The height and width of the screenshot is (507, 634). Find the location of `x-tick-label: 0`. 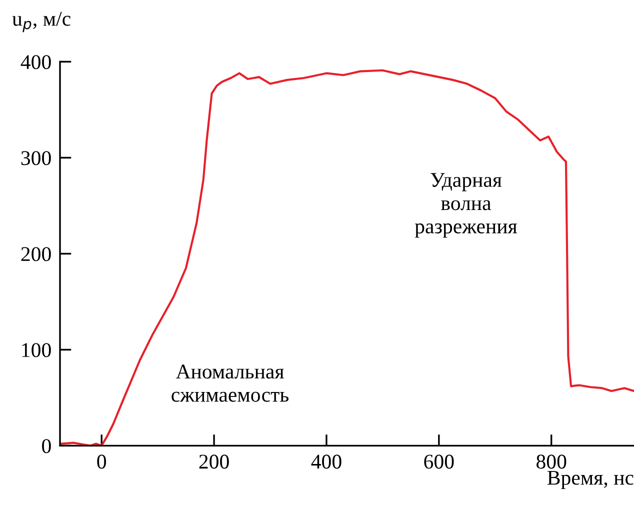

x-tick-label: 0 is located at coordinates (101, 461).